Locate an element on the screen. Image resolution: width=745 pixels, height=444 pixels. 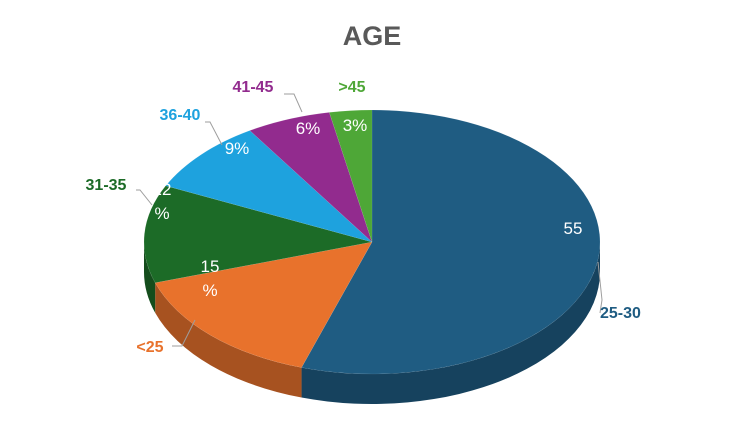
value-label->45: 3% is located at coordinates (355, 125).